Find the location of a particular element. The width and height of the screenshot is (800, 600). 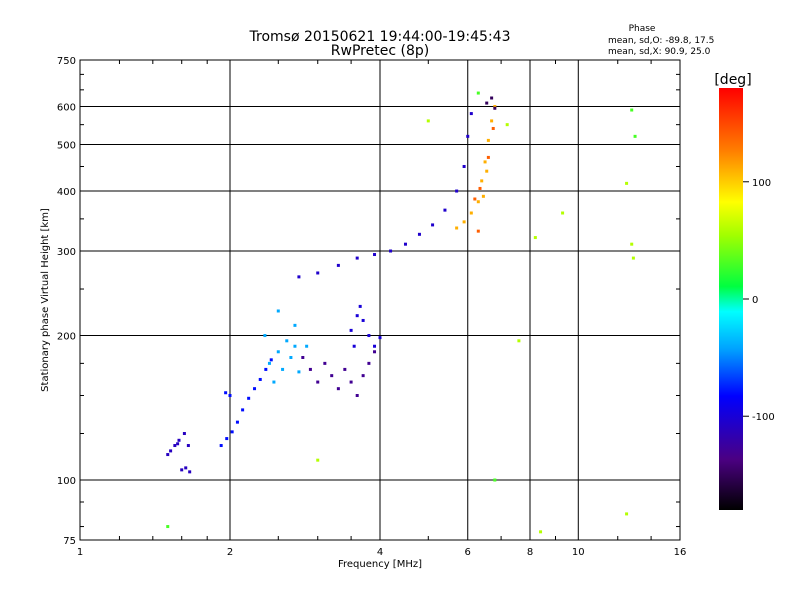

y-tick-label: 600 is located at coordinates (66, 108).